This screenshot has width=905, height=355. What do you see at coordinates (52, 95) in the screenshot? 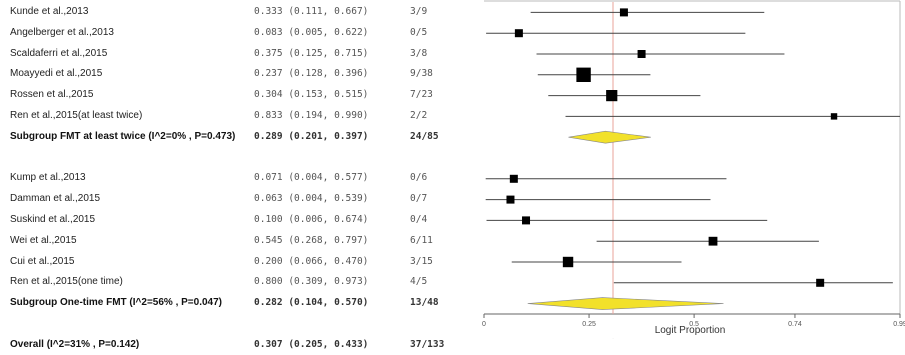
I see `study-label: Rossen et al.,2015` at bounding box center [52, 95].